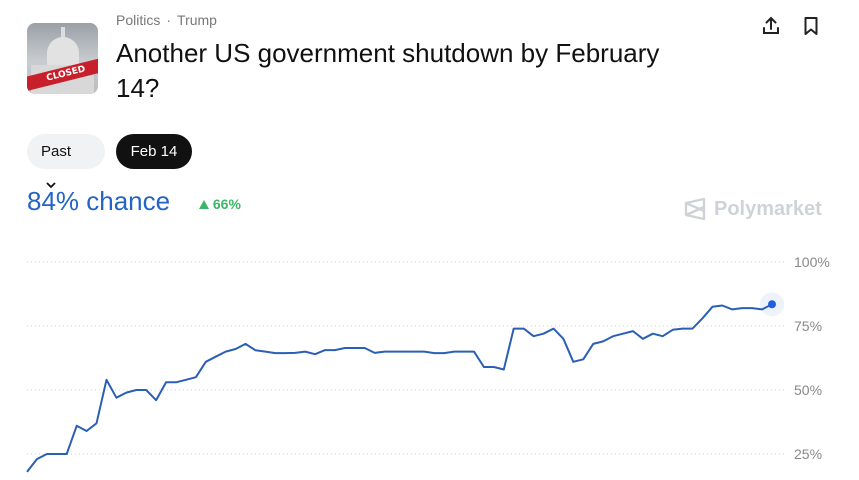 This screenshot has width=859, height=480. I want to click on share-icon, so click(771, 25).